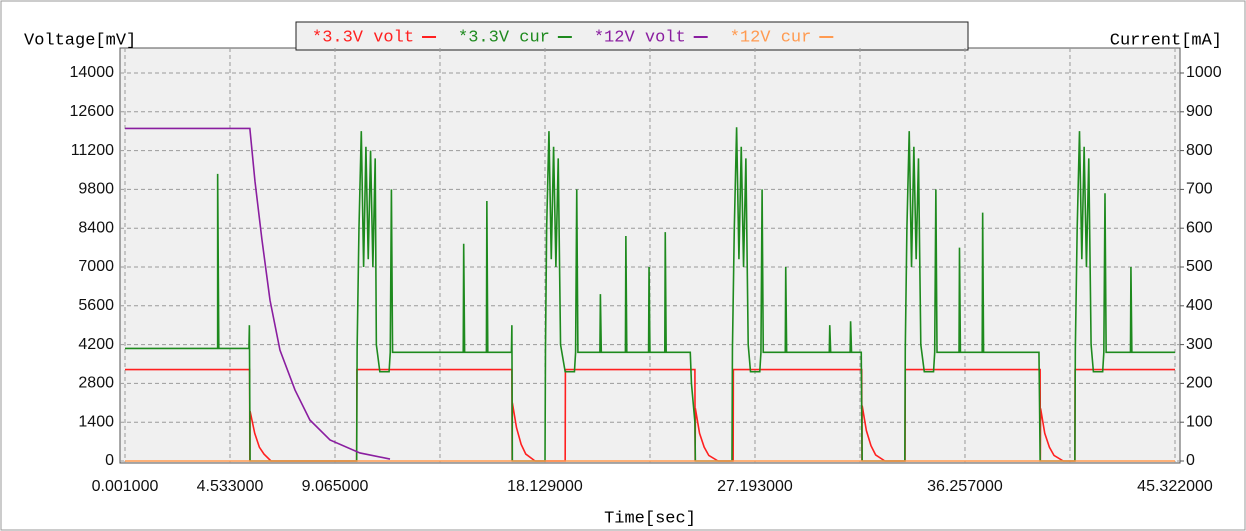  I want to click on y-tick-label: 14000, so click(92, 72).